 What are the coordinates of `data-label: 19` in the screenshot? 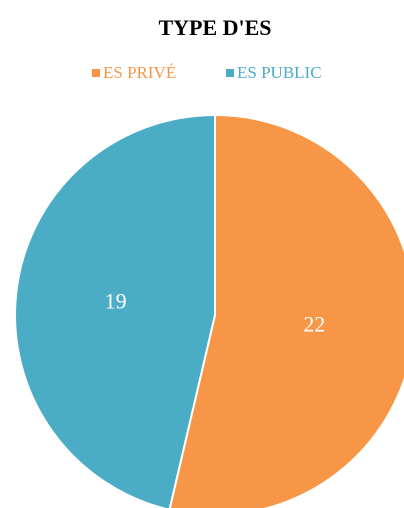 It's located at (116, 301).